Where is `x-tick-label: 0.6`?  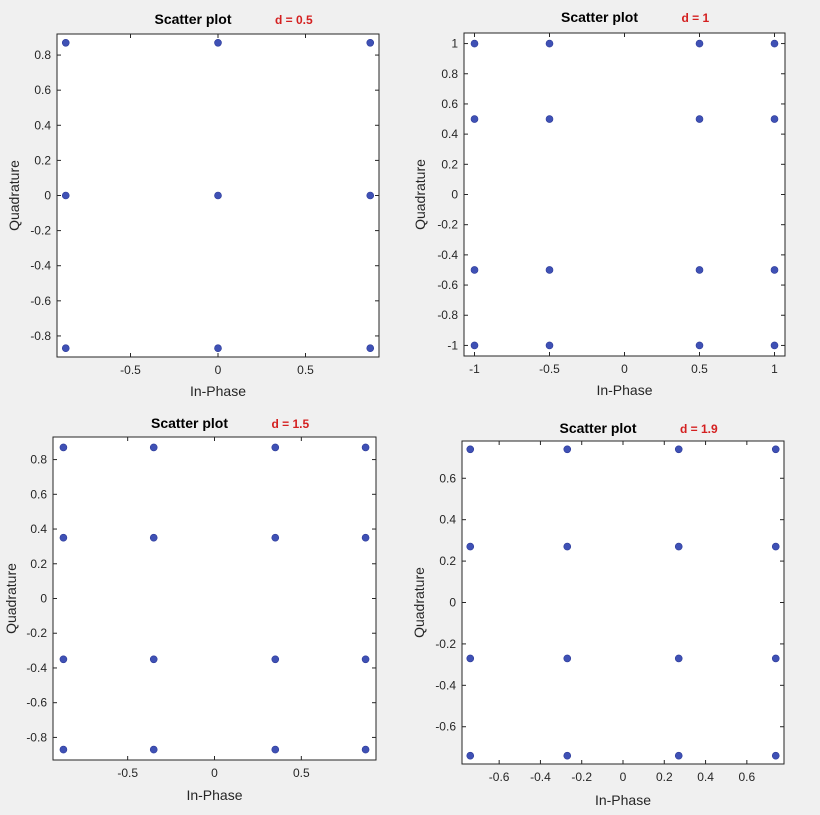 x-tick-label: 0.6 is located at coordinates (747, 777).